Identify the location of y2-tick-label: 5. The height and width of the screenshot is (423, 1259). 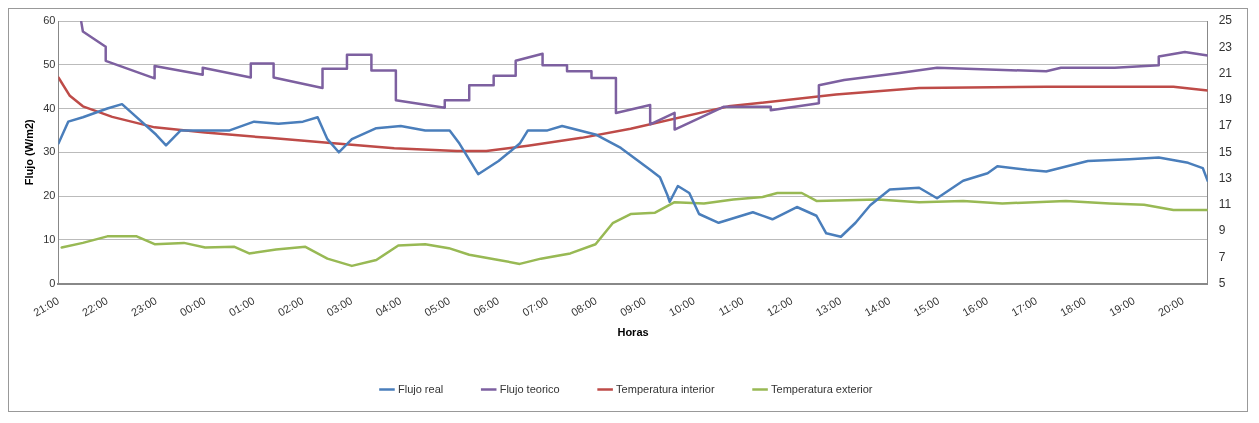
(1222, 282).